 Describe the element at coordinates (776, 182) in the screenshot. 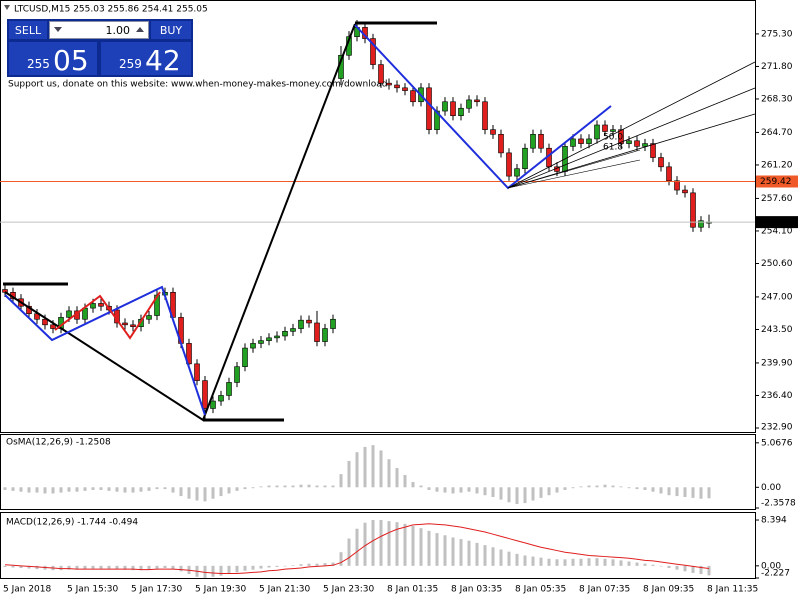

I see `price-label: 259.42` at that location.